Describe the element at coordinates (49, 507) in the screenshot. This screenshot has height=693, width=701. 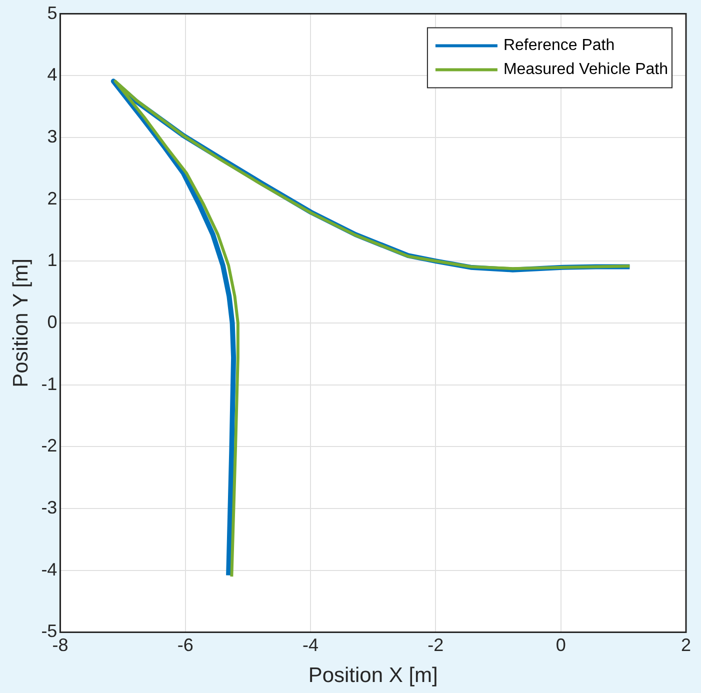
I see `y-tick-label: -3` at that location.